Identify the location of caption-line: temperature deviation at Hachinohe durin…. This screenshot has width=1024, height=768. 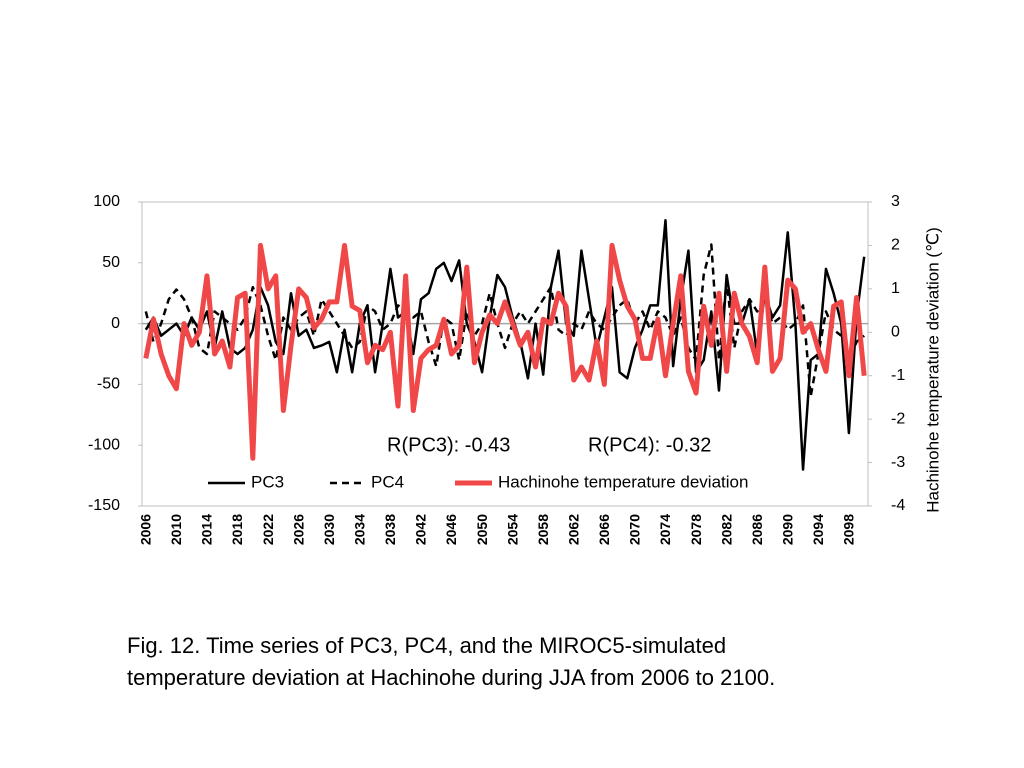
(451, 677).